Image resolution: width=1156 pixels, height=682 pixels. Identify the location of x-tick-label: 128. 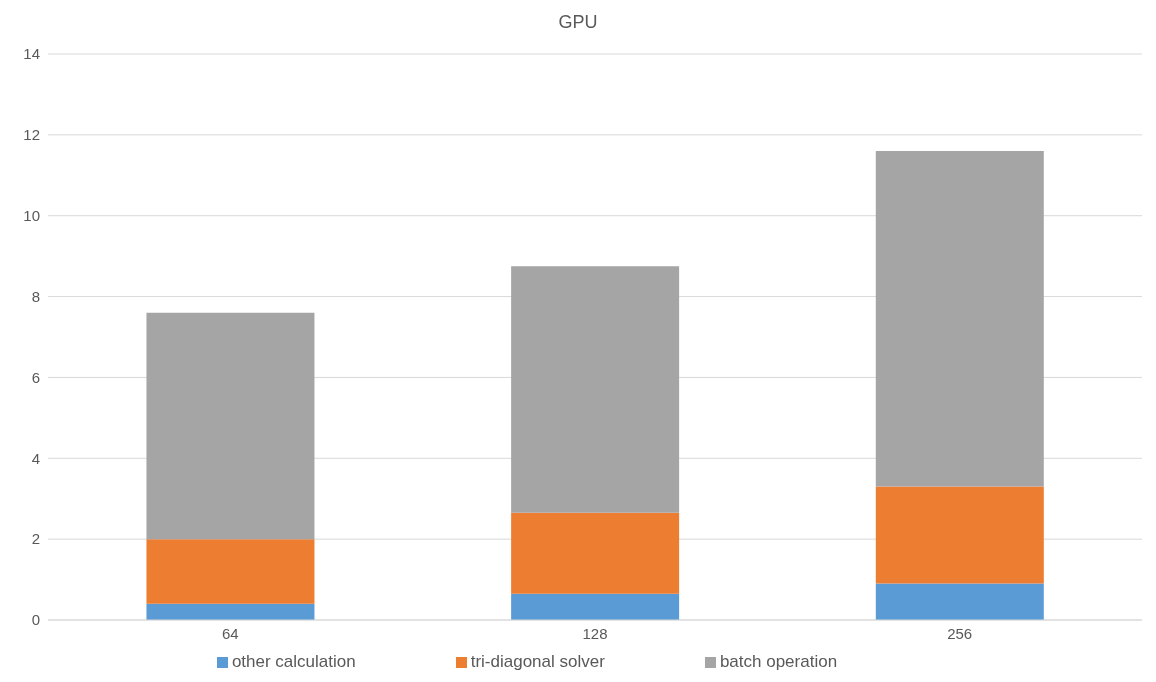
(595, 633).